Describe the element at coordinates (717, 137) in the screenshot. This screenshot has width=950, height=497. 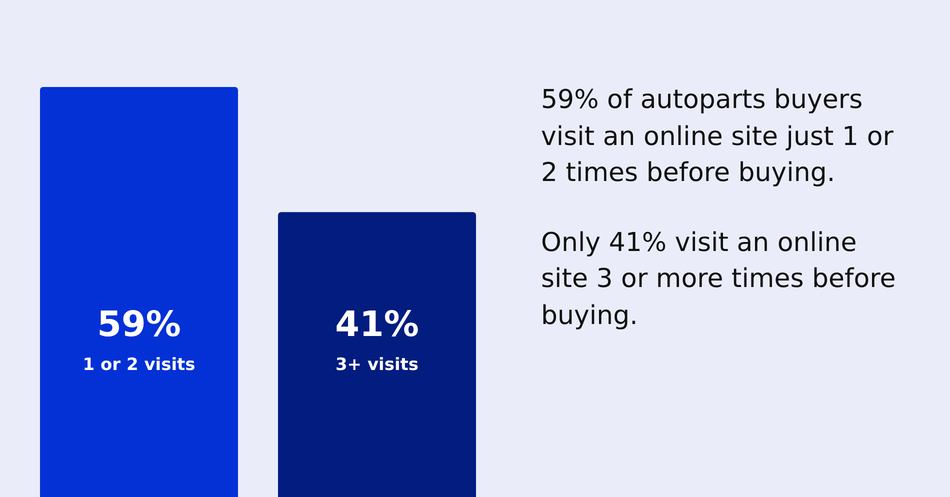
I see `text: 59% of autoparts buyers visit an online site just 1 or 2 times before buying.` at that location.